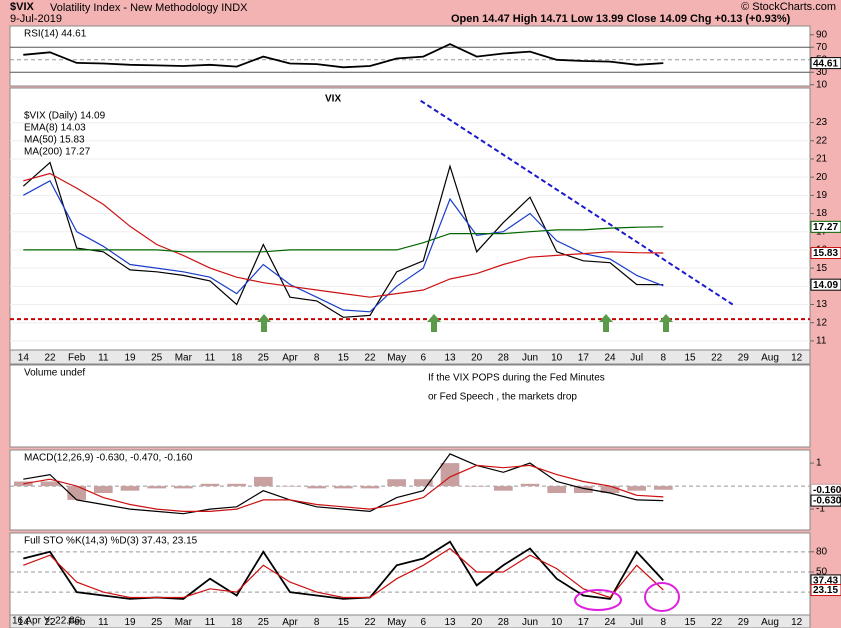 This screenshot has width=841, height=628. I want to click on x-tick-label: 18, so click(237, 622).